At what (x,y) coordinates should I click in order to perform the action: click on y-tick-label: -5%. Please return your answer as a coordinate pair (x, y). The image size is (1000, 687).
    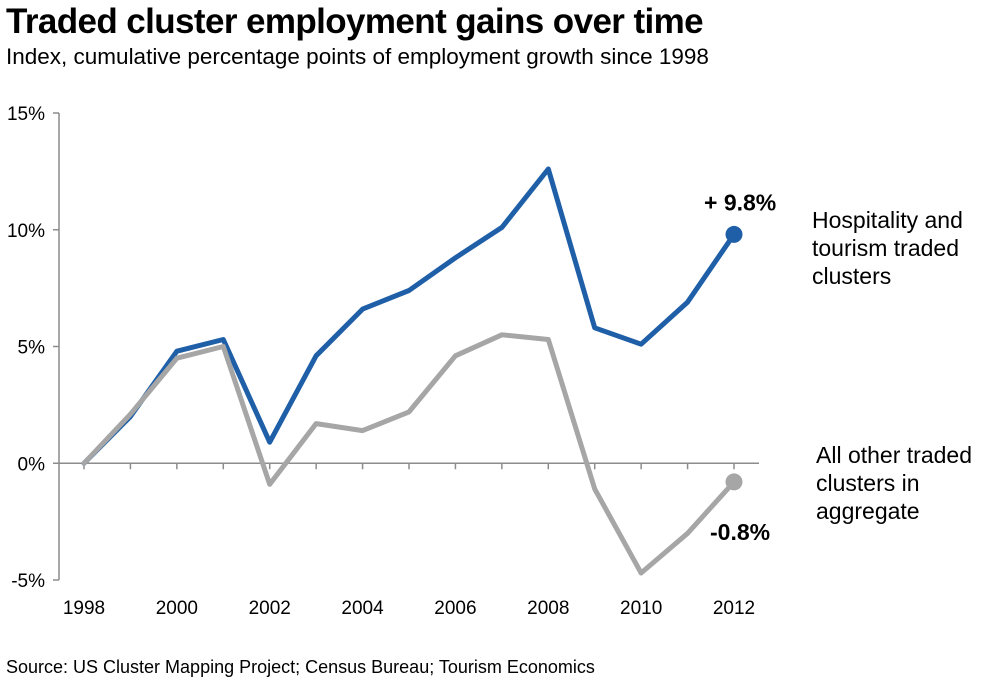
    Looking at the image, I should click on (28, 581).